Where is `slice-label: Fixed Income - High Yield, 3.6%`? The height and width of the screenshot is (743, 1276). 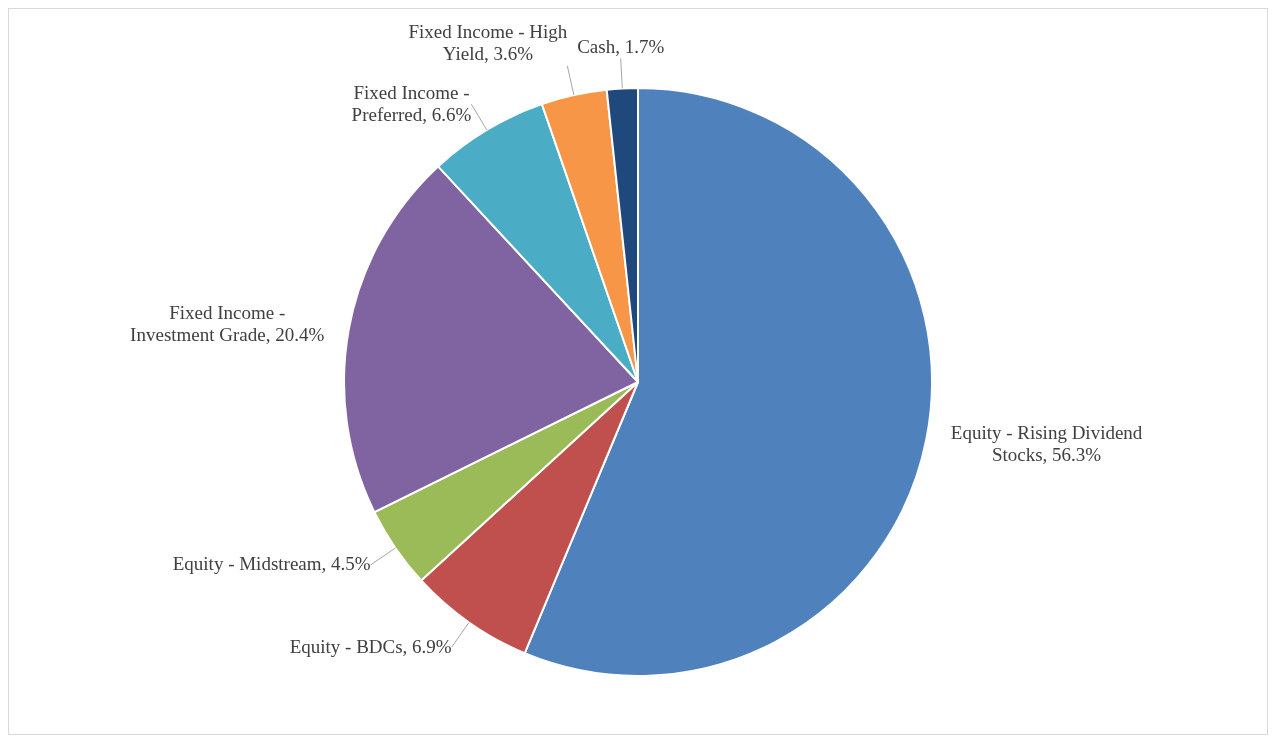 slice-label: Fixed Income - High Yield, 3.6% is located at coordinates (488, 43).